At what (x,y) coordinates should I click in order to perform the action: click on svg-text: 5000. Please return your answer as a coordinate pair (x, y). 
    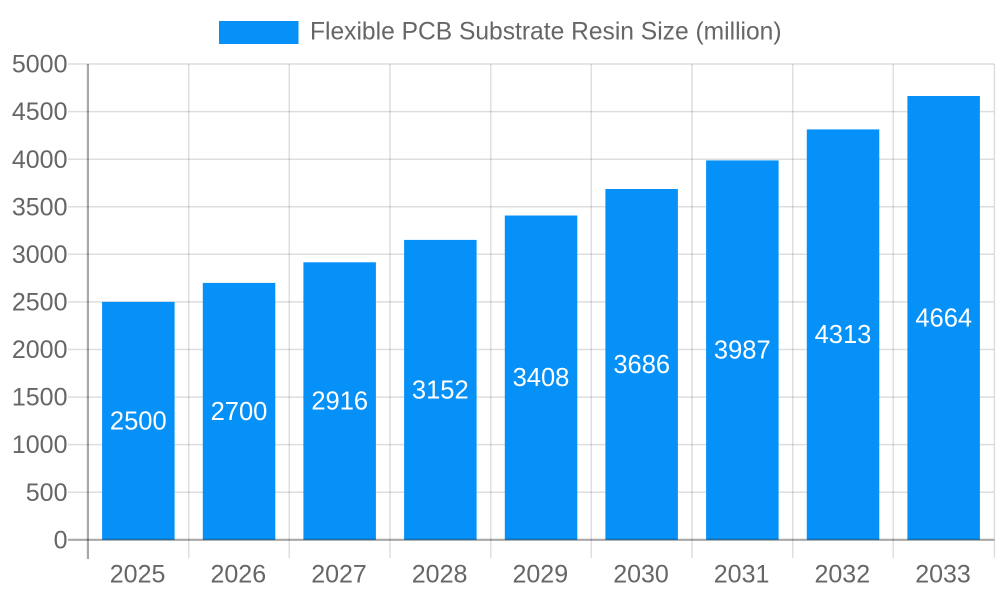
    Looking at the image, I should click on (40, 65).